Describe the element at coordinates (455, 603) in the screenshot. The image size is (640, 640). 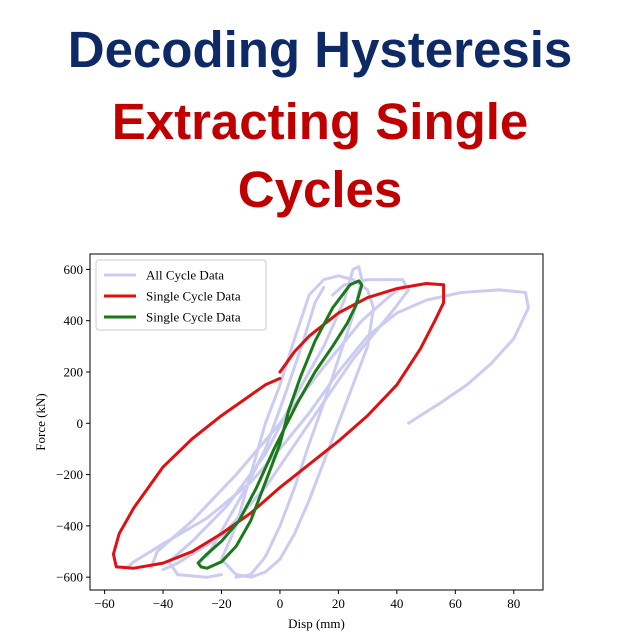
I see `x-tick-label-6: 60` at that location.